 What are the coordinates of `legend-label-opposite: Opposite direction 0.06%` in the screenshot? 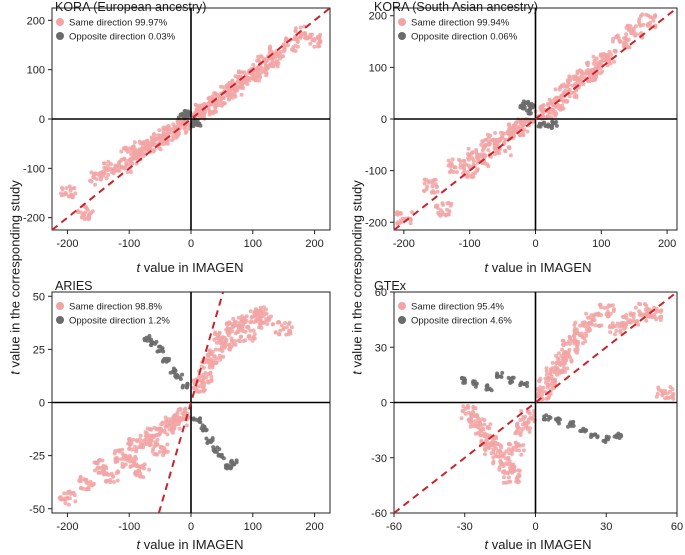 It's located at (464, 37).